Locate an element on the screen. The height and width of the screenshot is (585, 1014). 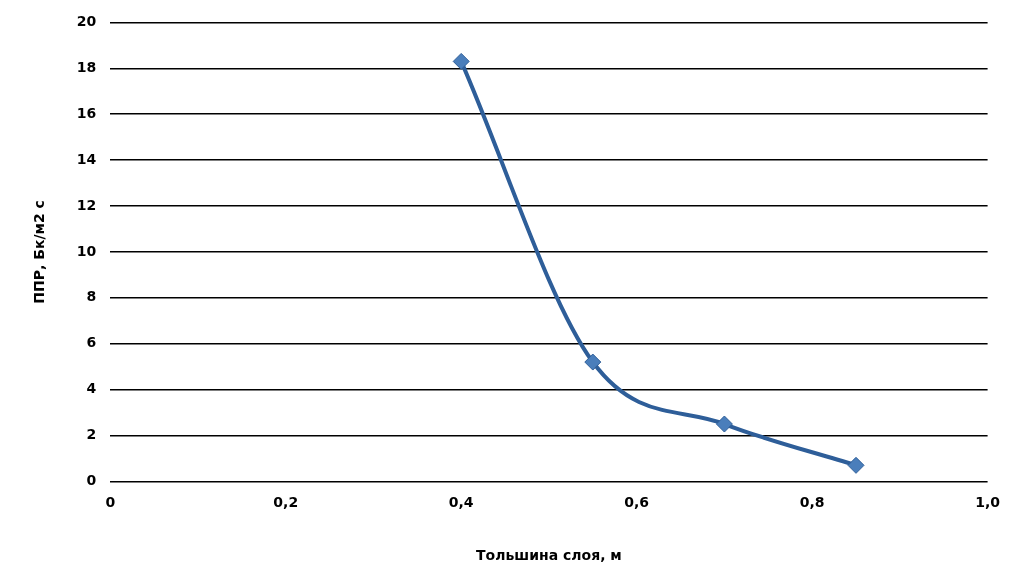
y-tick-label: 20 is located at coordinates (86, 21).